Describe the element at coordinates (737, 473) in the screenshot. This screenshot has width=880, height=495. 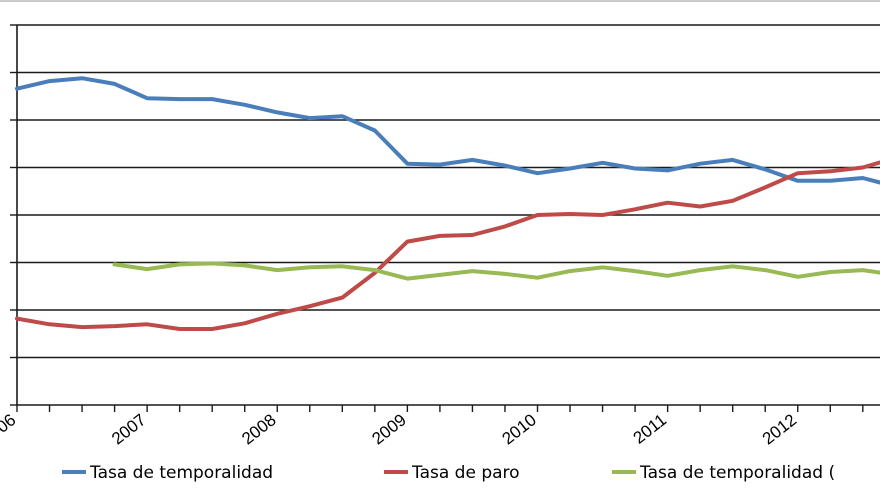
I see `legend-label-3: Tasa de temporalidad (` at that location.